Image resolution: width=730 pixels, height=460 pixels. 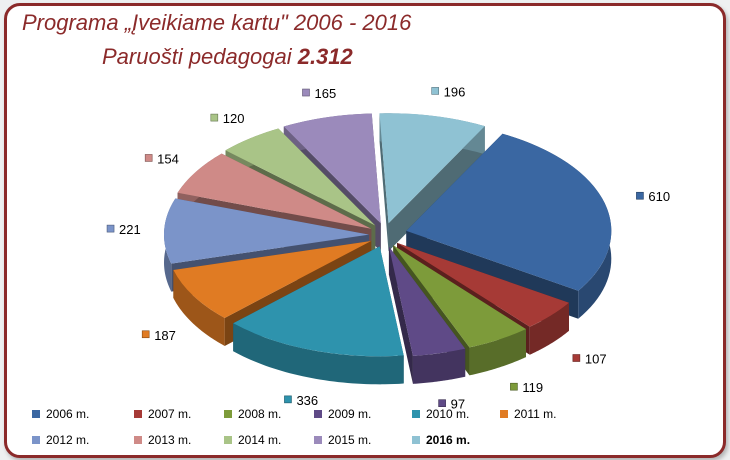 I want to click on data-label-8: 154, so click(x=161, y=158).